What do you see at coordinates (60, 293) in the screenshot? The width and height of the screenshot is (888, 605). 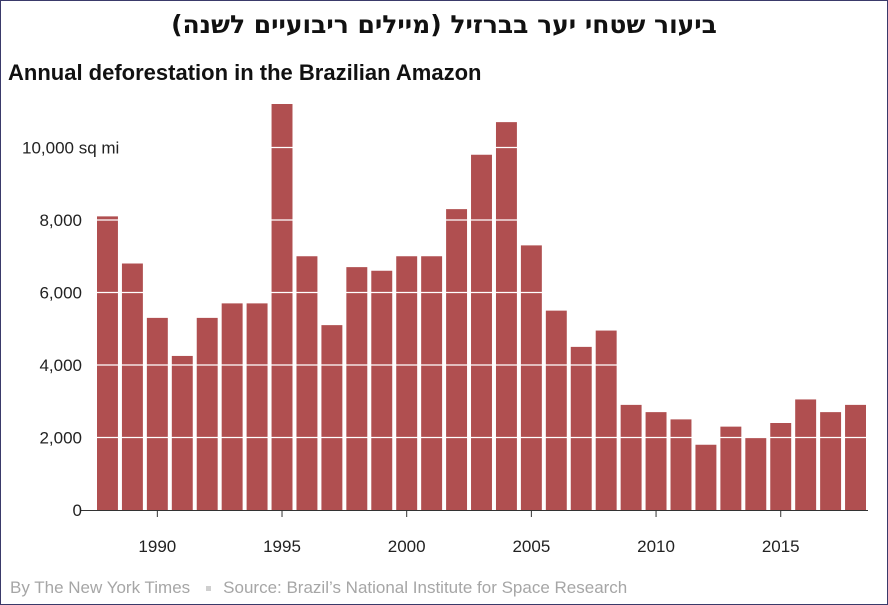 I see `y-tick-label-6000: 6,000` at bounding box center [60, 293].